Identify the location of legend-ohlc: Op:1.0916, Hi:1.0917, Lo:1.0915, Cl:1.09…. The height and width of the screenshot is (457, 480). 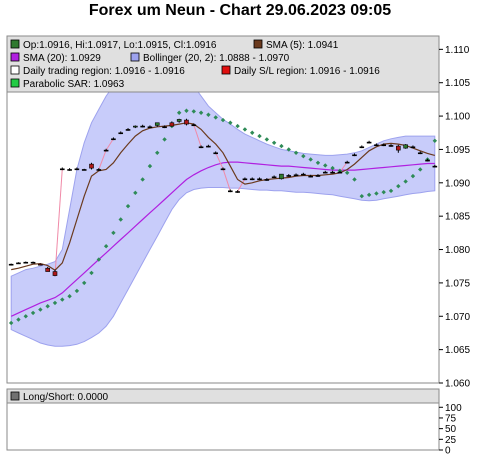
(120, 45).